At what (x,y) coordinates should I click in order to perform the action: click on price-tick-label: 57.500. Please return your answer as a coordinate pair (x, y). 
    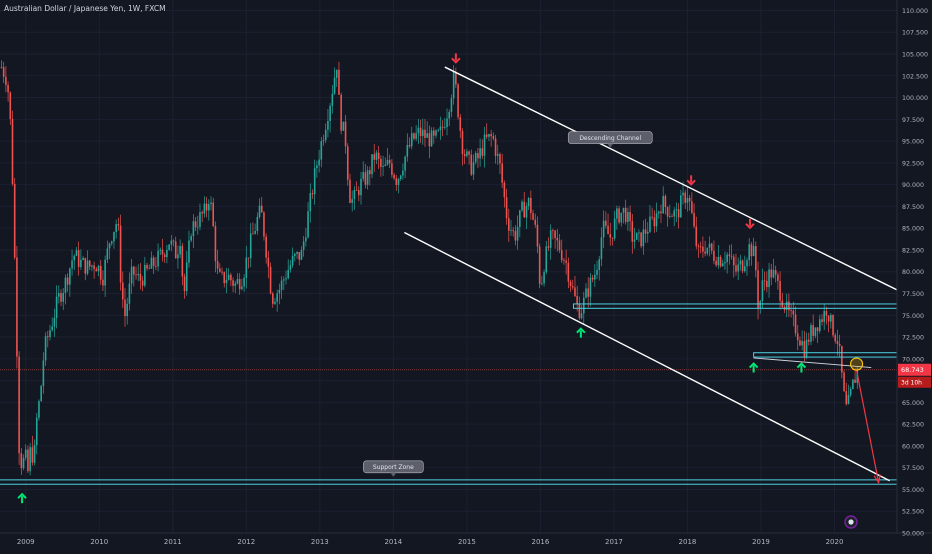
    Looking at the image, I should click on (913, 468).